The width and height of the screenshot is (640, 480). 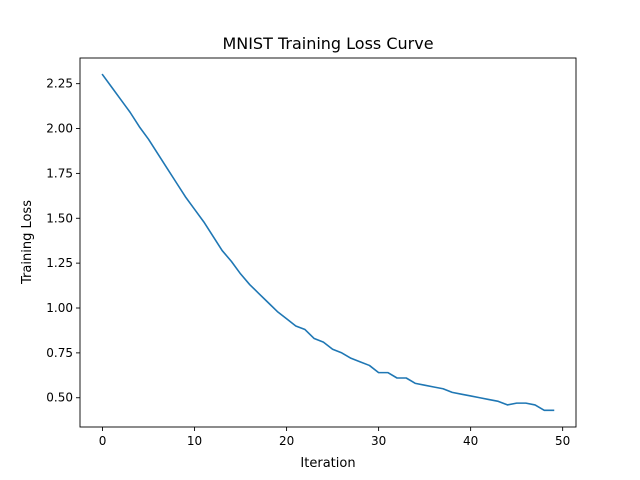 What do you see at coordinates (27, 242) in the screenshot?
I see `y-axis-label: Training Loss` at bounding box center [27, 242].